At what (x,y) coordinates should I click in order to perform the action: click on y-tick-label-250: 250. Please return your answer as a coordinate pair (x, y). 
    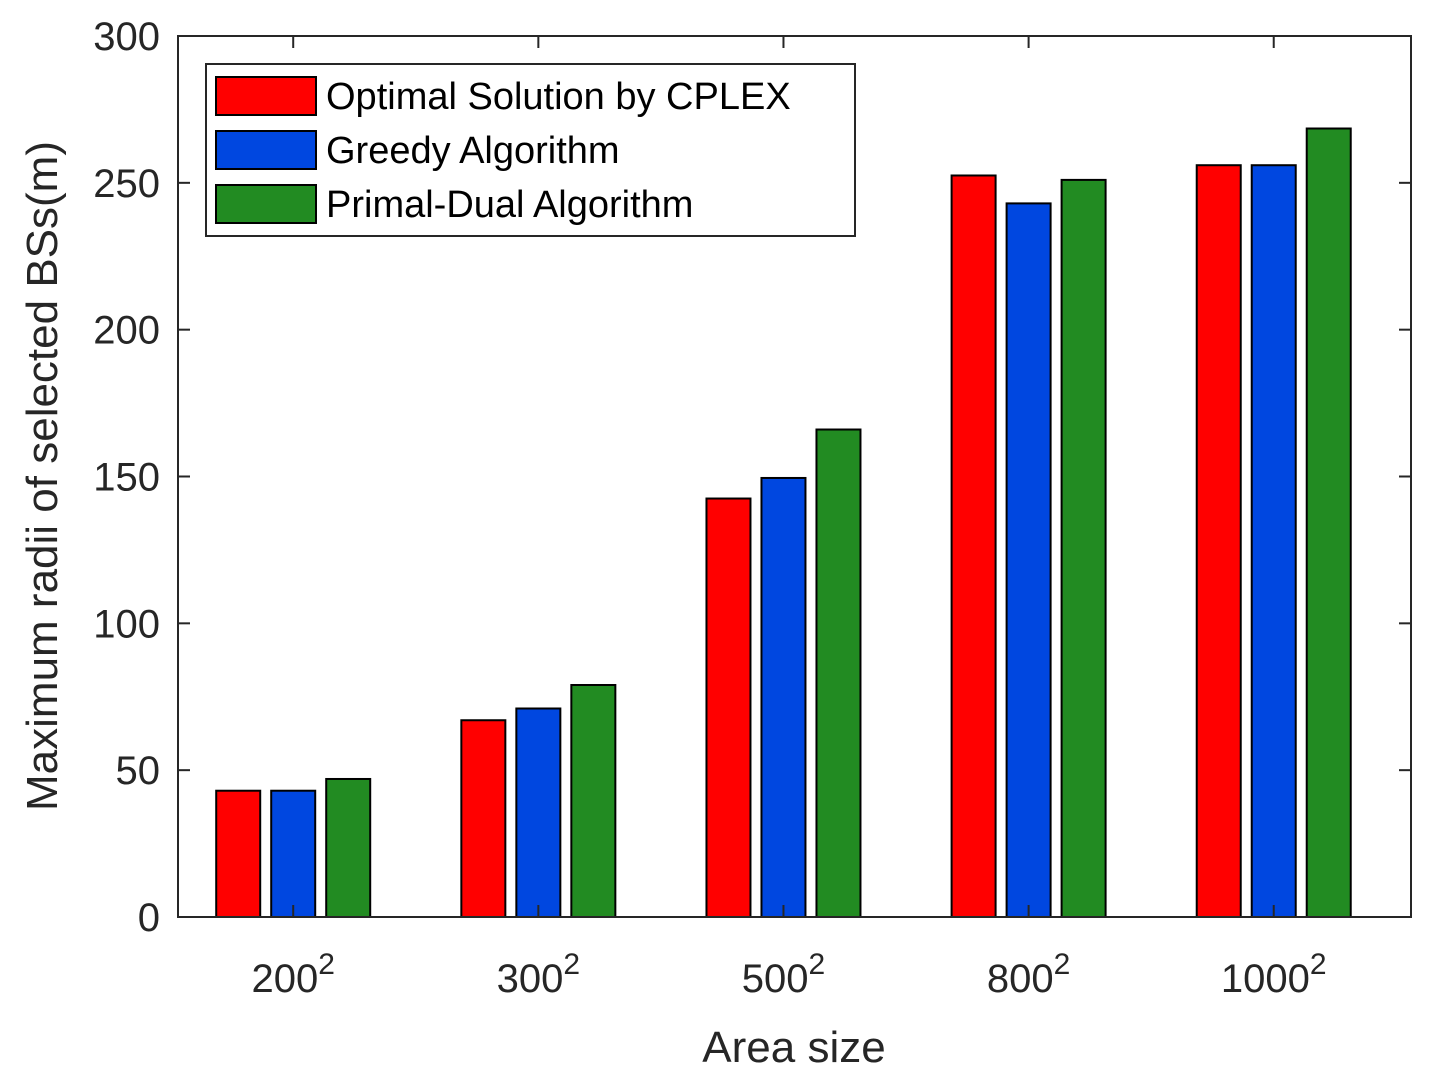
    Looking at the image, I should click on (126, 184).